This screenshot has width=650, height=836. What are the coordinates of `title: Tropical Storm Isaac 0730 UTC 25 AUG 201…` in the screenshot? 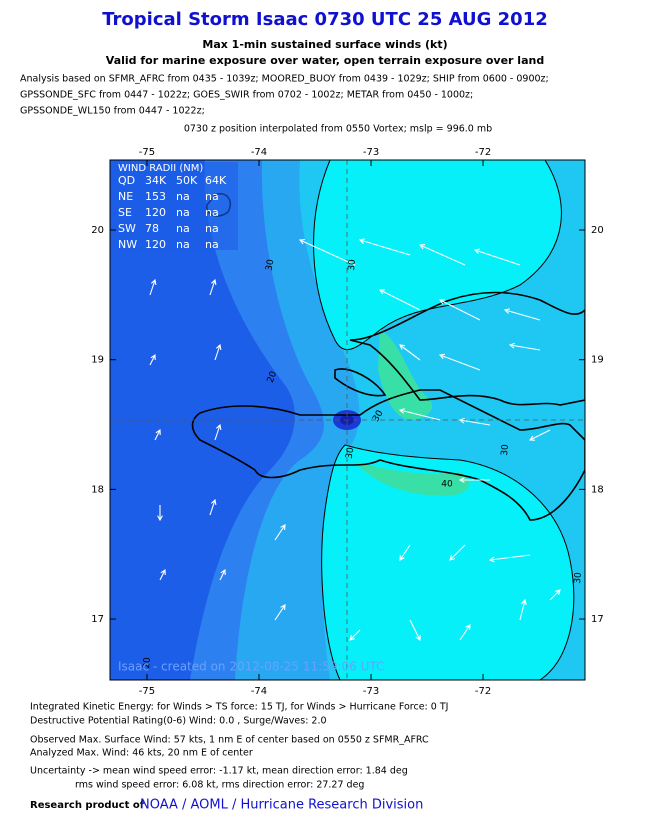 It's located at (325, 19).